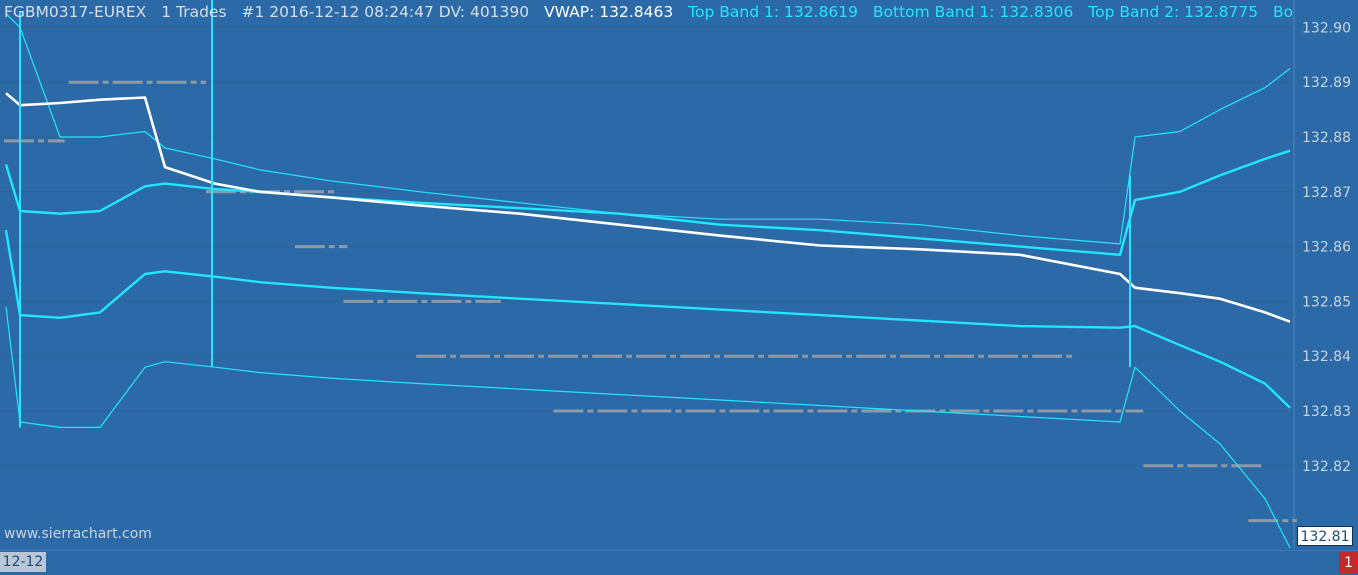  Describe the element at coordinates (773, 12) in the screenshot. I see `top-band-1-label: Top Band 1: 132.8619` at that location.